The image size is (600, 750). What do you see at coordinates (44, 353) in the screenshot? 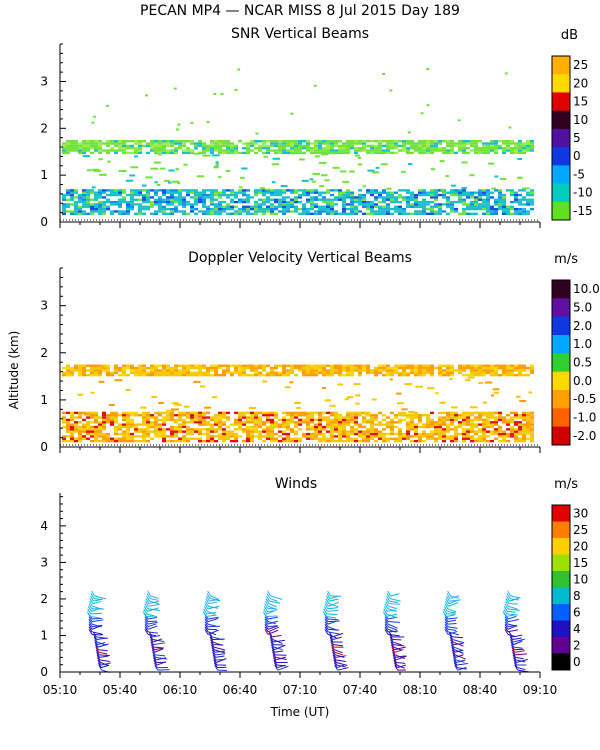
I see `y-tick-label: 2` at bounding box center [44, 353].